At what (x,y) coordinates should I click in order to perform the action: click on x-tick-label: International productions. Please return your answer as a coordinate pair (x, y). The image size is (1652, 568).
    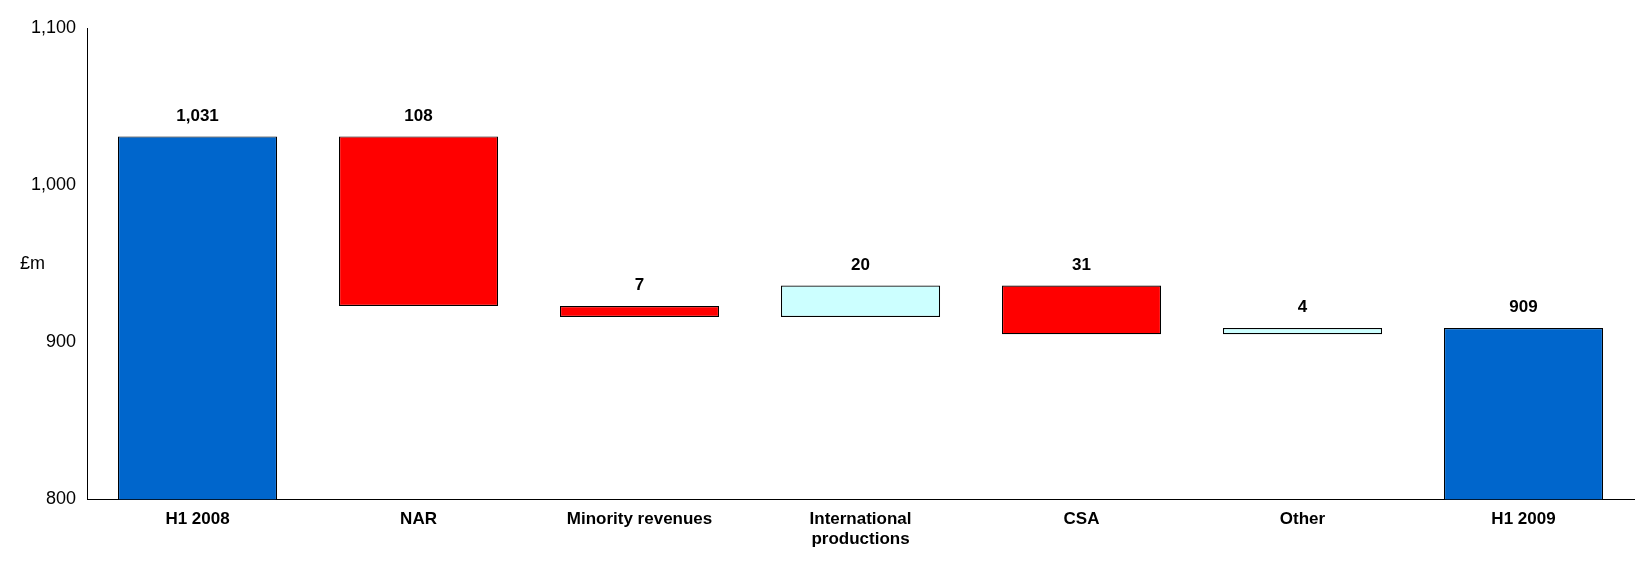
    Looking at the image, I should click on (860, 529).